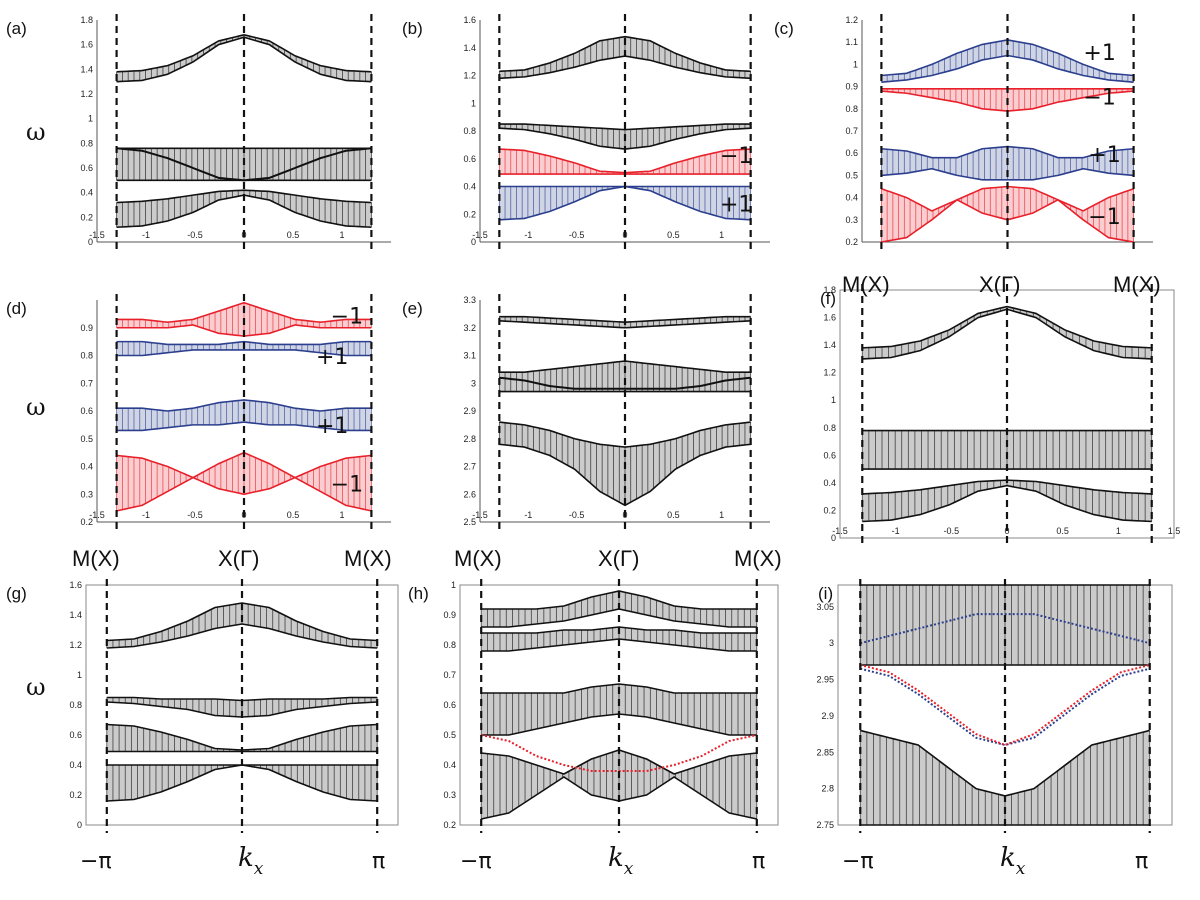 The width and height of the screenshot is (1200, 900). I want to click on ytick-c-9: 1.1, so click(851, 42).